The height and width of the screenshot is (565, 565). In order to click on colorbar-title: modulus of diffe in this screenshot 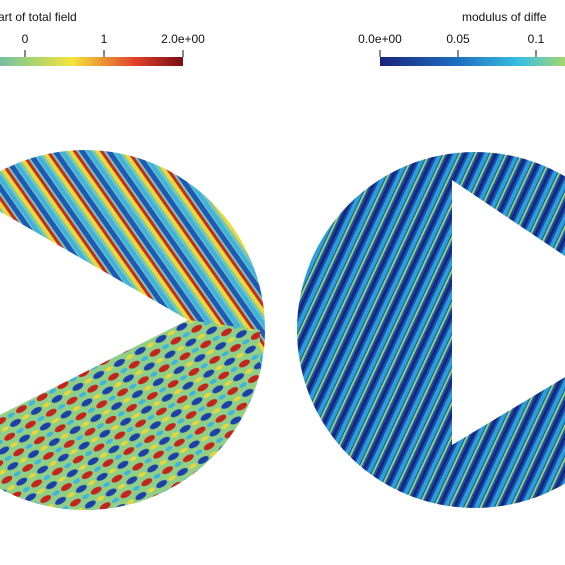, I will do `click(504, 17)`.